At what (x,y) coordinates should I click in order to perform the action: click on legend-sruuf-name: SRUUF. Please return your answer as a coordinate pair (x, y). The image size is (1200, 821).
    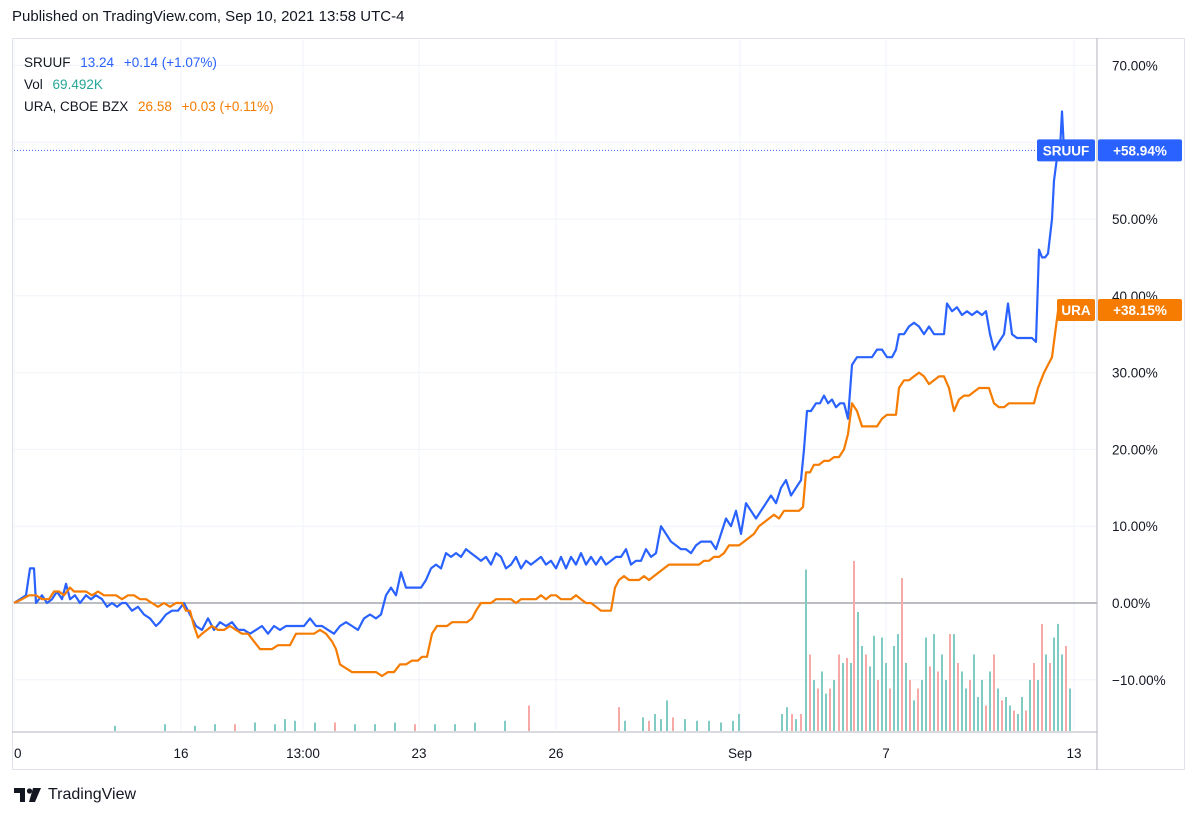
    Looking at the image, I should click on (47, 62).